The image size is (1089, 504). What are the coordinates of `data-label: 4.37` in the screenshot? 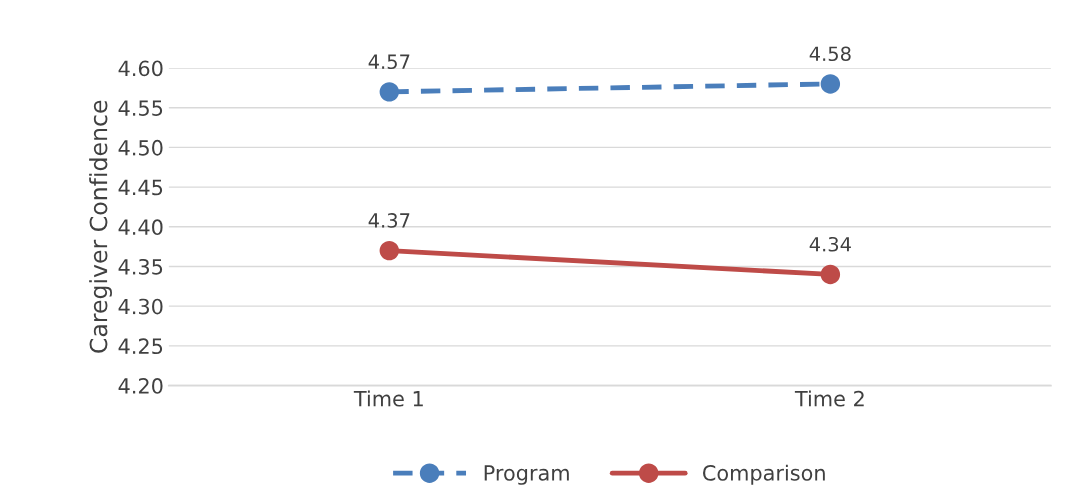 It's located at (389, 220).